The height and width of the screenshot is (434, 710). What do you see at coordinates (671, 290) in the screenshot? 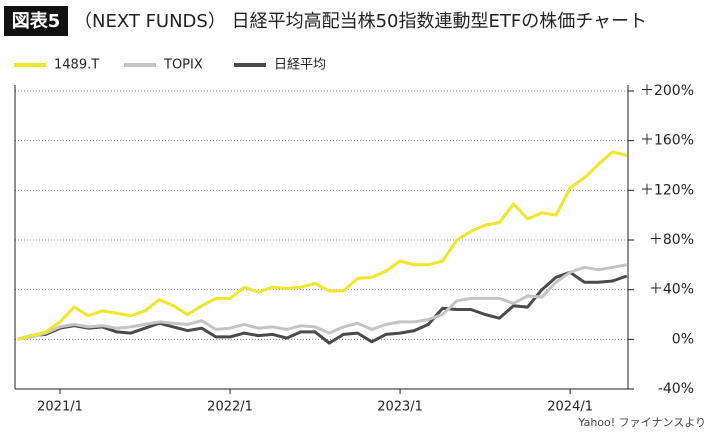
I see `y-tick-label: ＋40%` at bounding box center [671, 290].